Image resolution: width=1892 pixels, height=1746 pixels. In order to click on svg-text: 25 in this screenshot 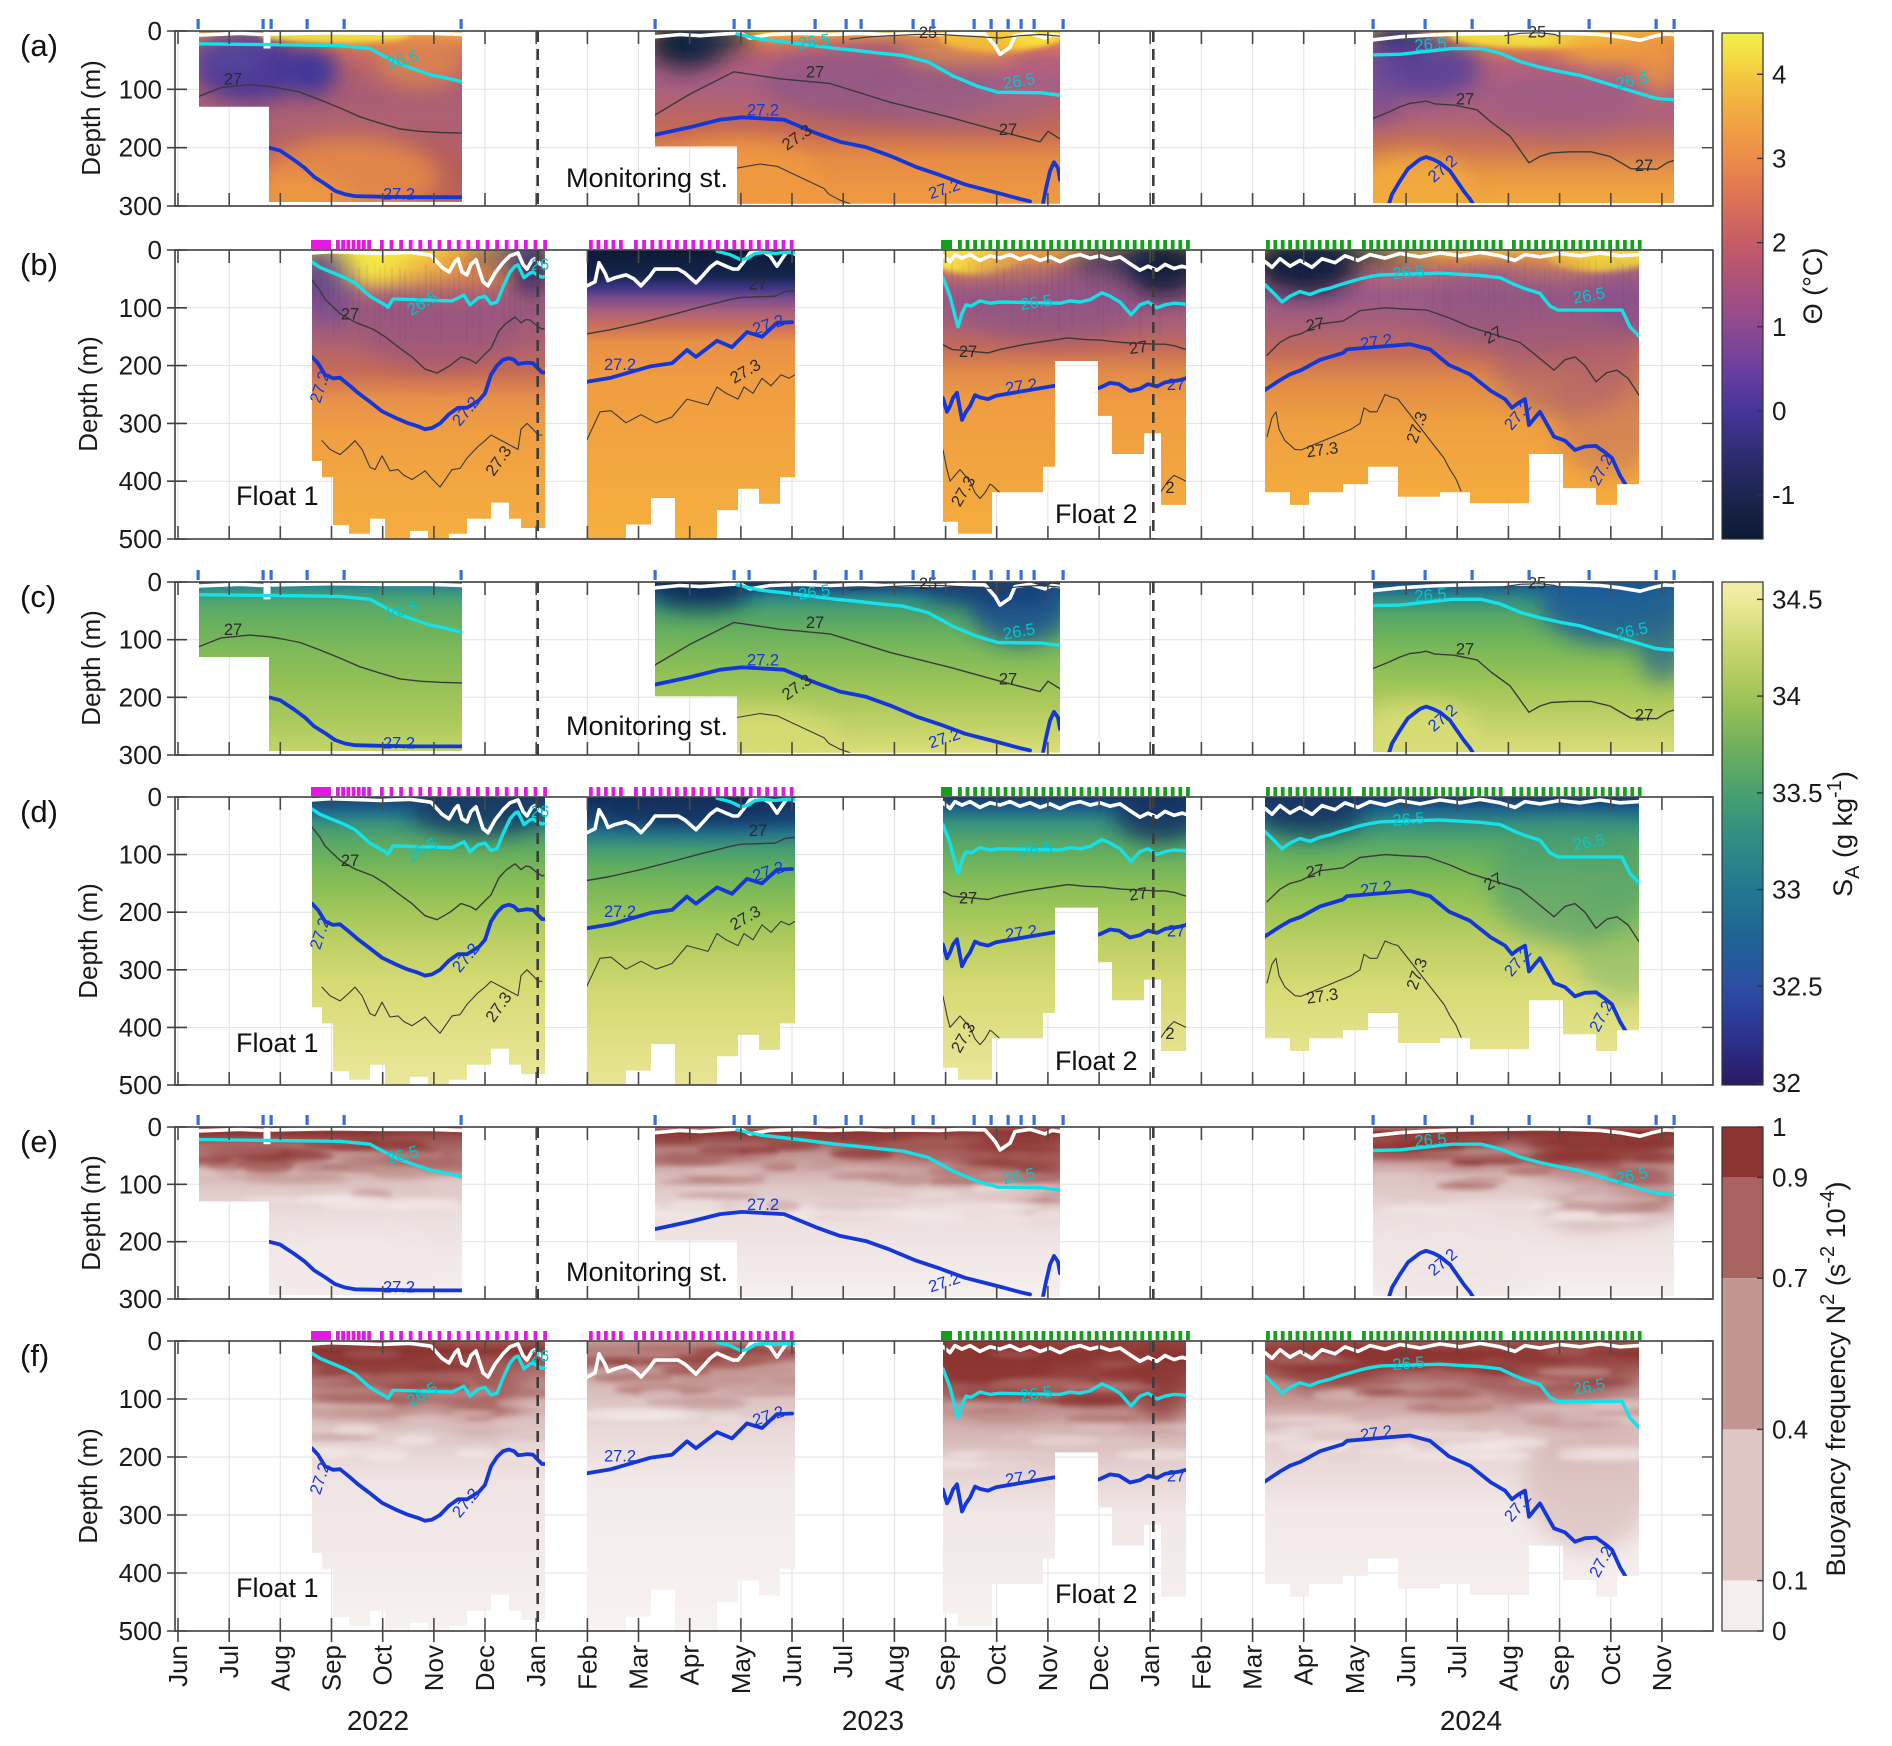, I will do `click(1537, 583)`.